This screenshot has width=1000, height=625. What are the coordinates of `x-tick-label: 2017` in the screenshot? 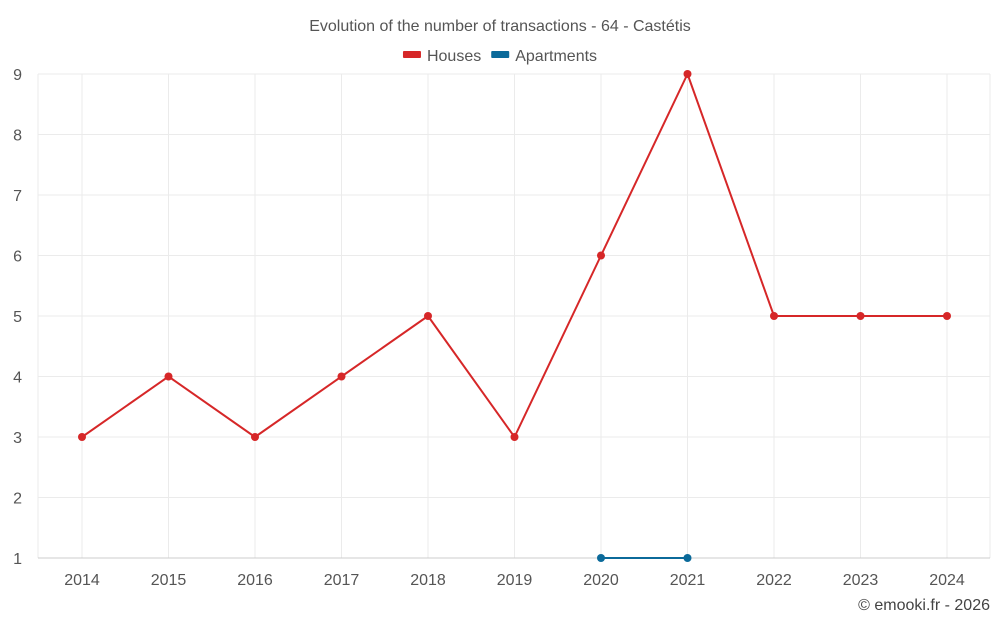 It's located at (342, 580).